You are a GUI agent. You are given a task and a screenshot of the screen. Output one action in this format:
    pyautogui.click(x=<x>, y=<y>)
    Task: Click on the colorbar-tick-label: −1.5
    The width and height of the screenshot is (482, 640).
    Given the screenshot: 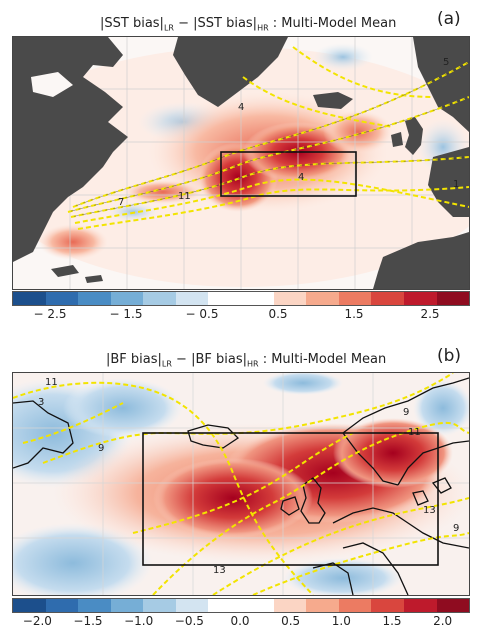 What is the action you would take?
    pyautogui.click(x=88, y=621)
    